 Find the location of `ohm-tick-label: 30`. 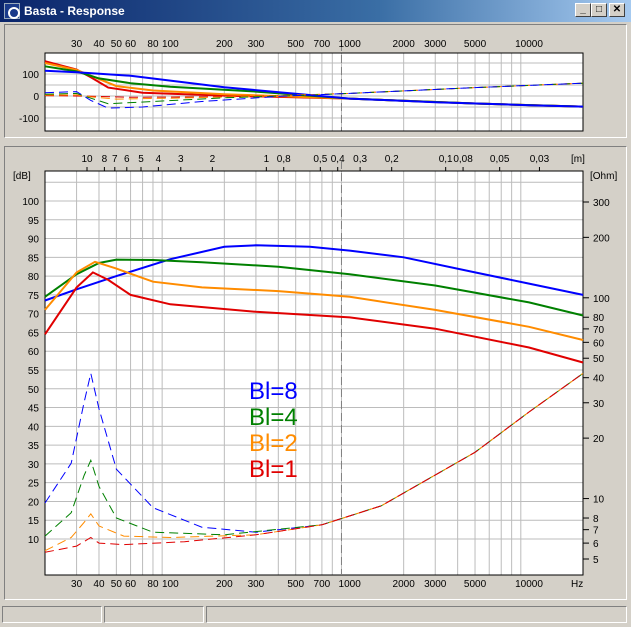

ohm-tick-label: 30 is located at coordinates (599, 404).